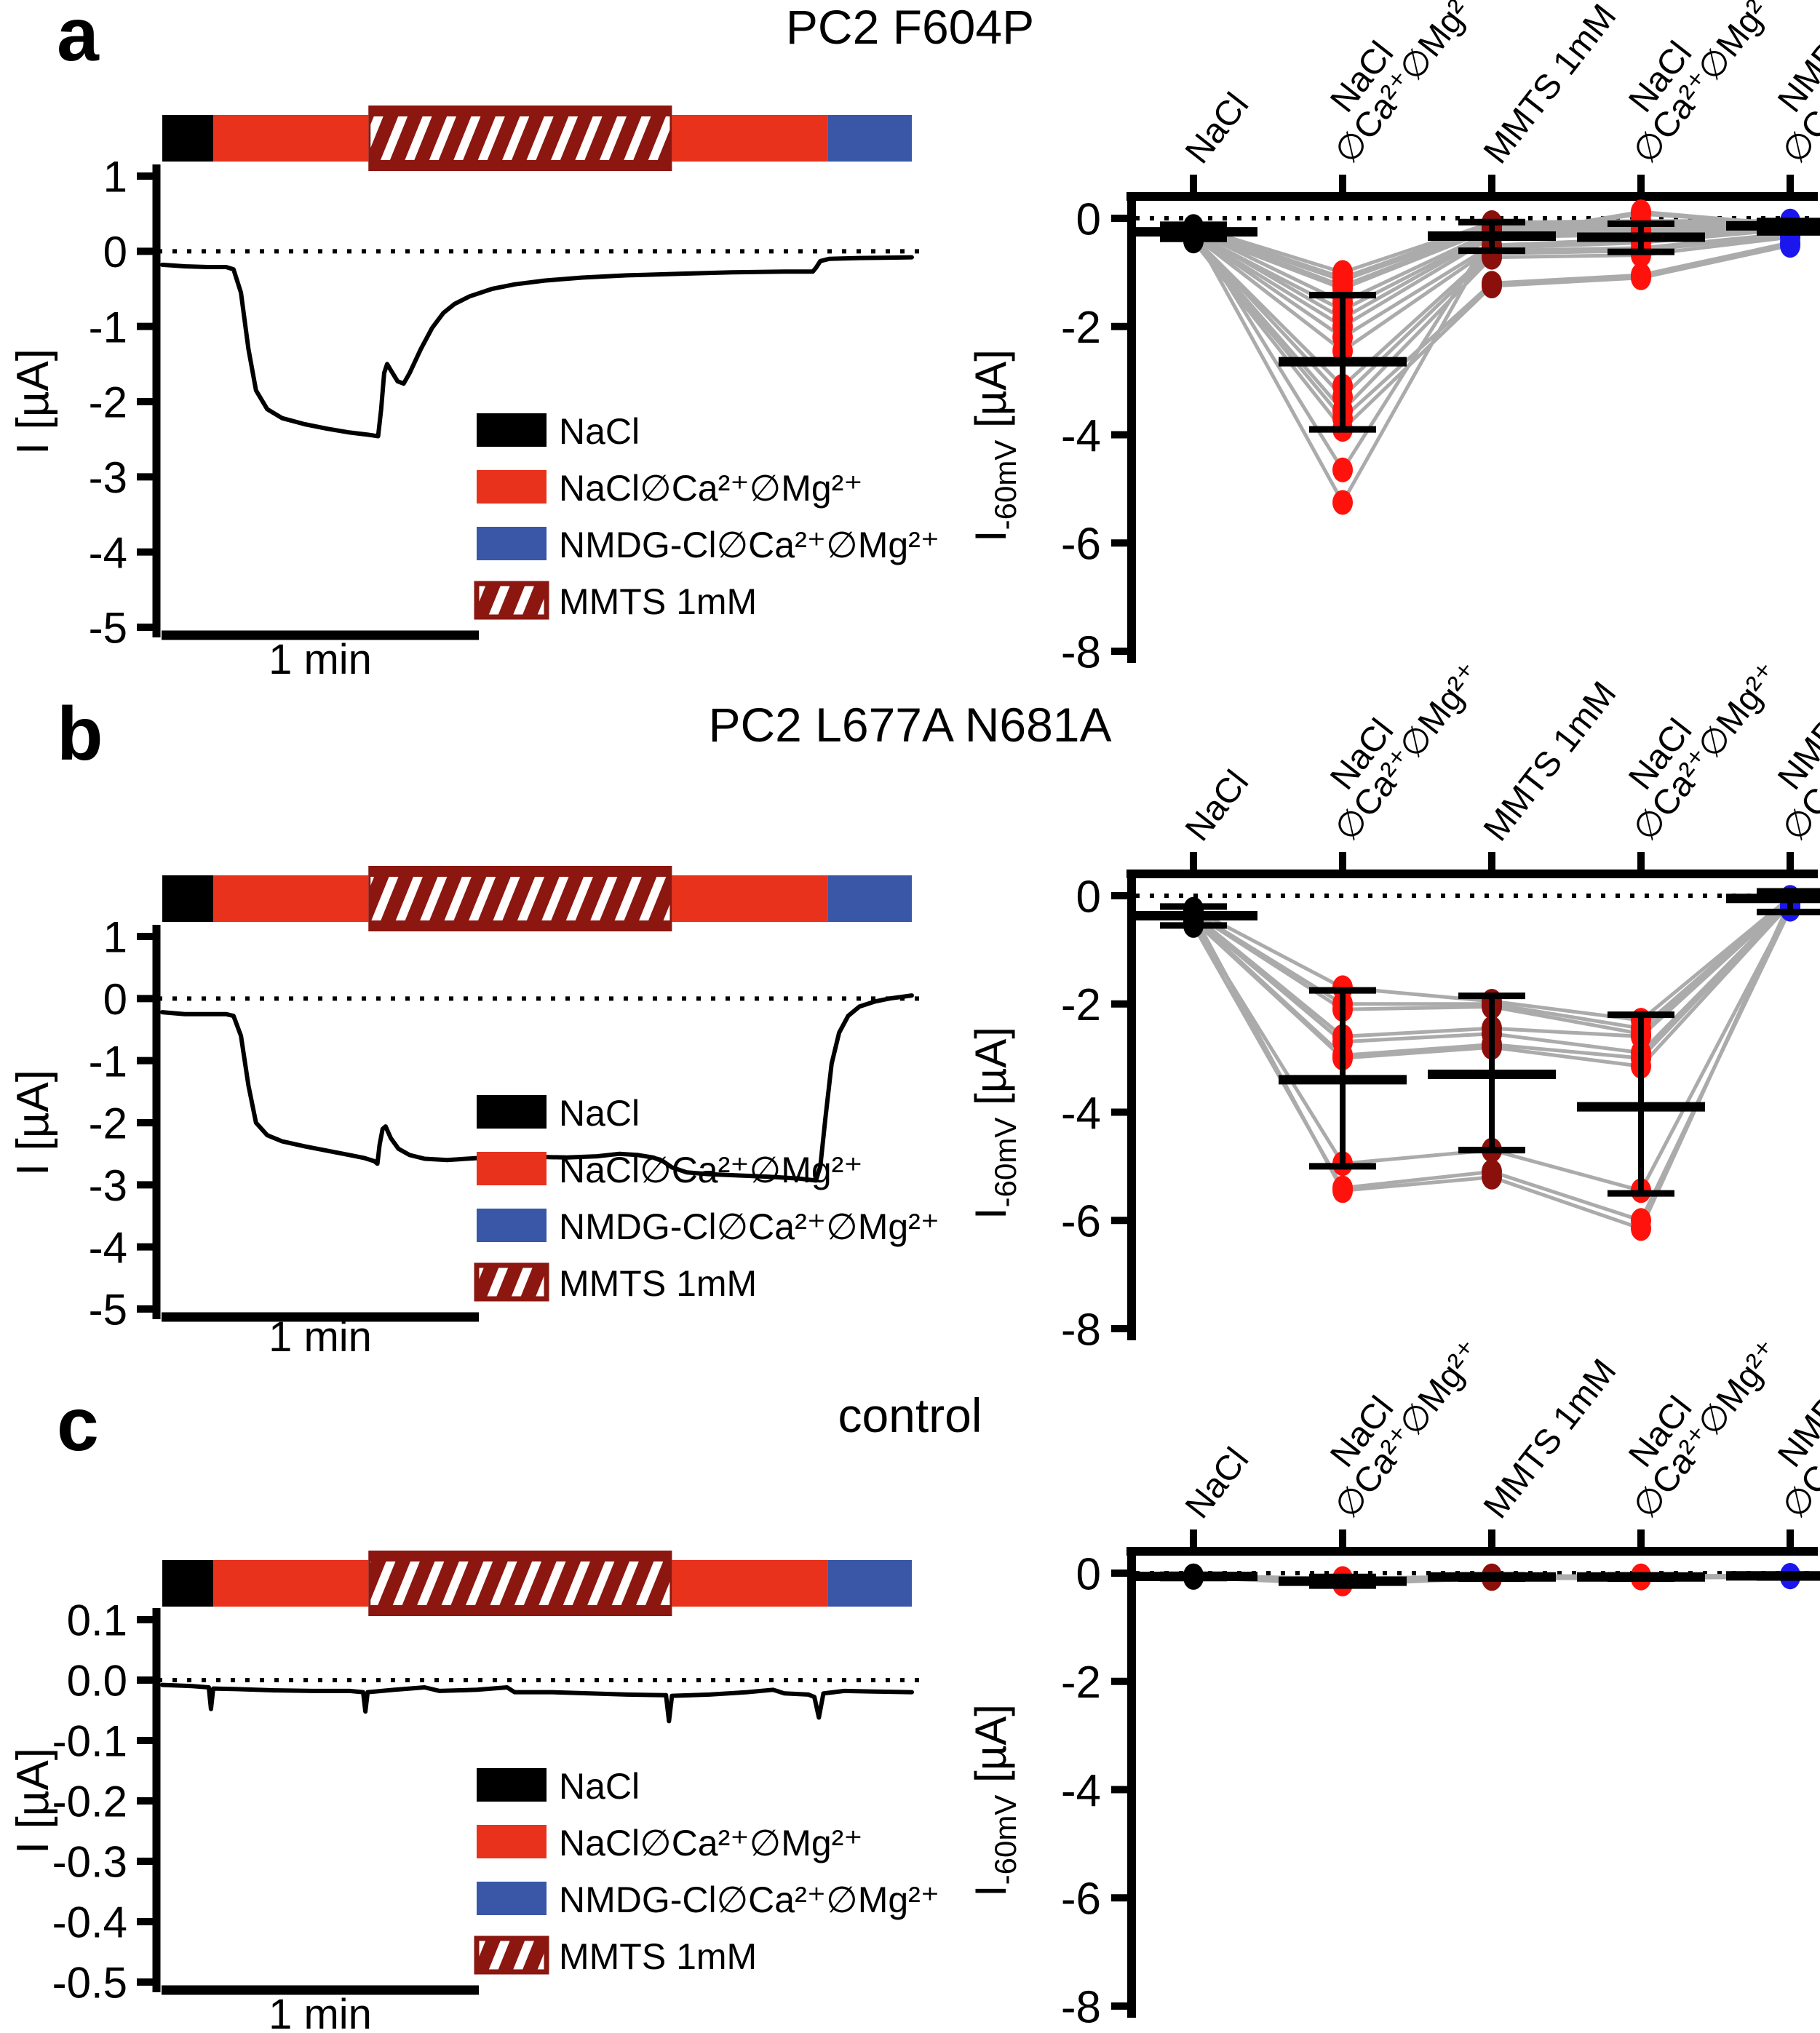  Describe the element at coordinates (89, 1802) in the screenshot. I see `y-tick-label: -0.2` at that location.